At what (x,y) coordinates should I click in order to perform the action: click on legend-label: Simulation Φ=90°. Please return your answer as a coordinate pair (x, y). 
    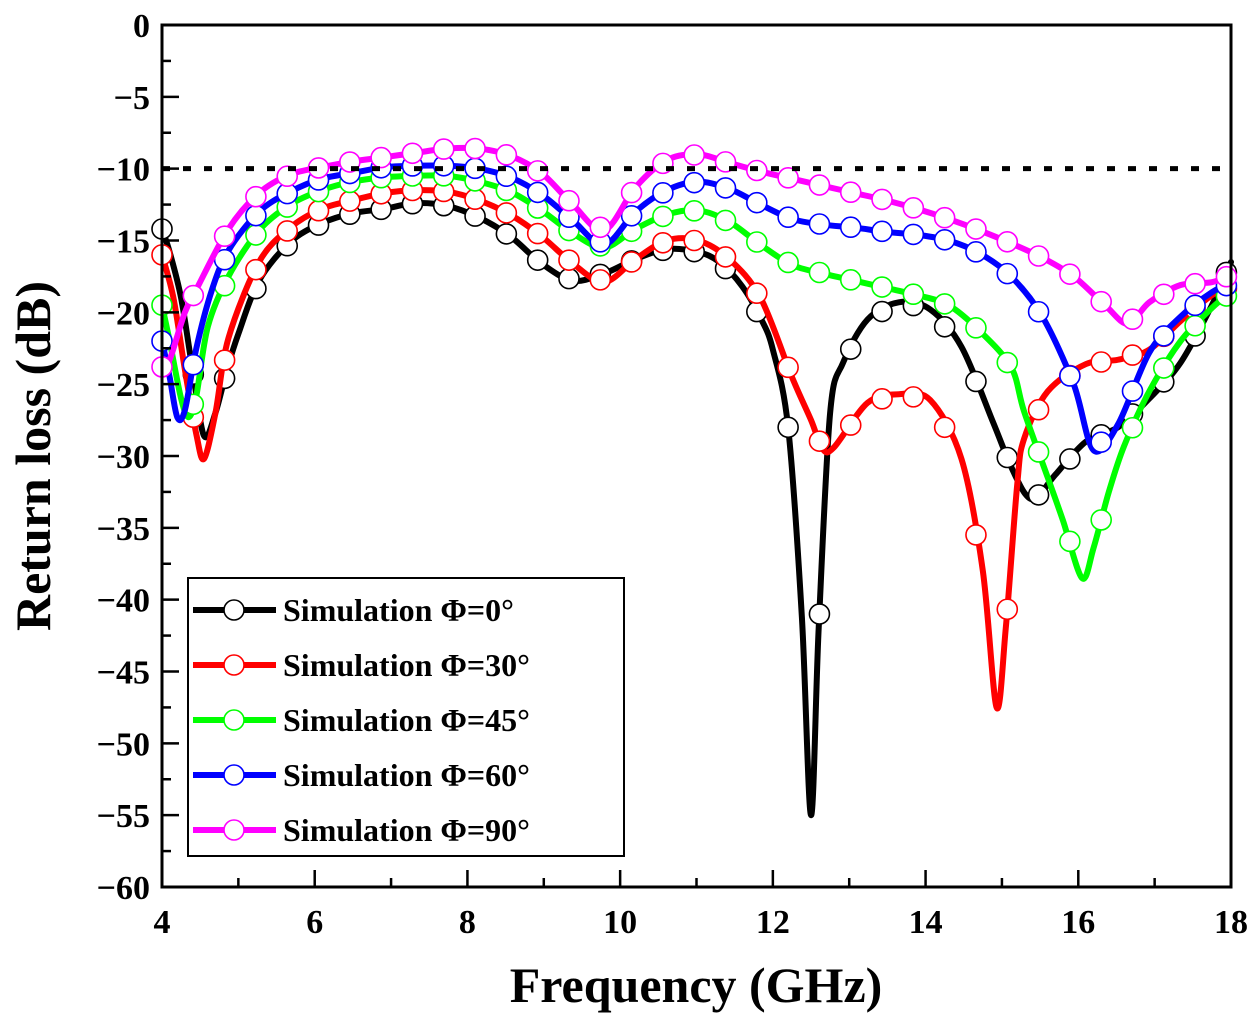
    Looking at the image, I should click on (406, 830).